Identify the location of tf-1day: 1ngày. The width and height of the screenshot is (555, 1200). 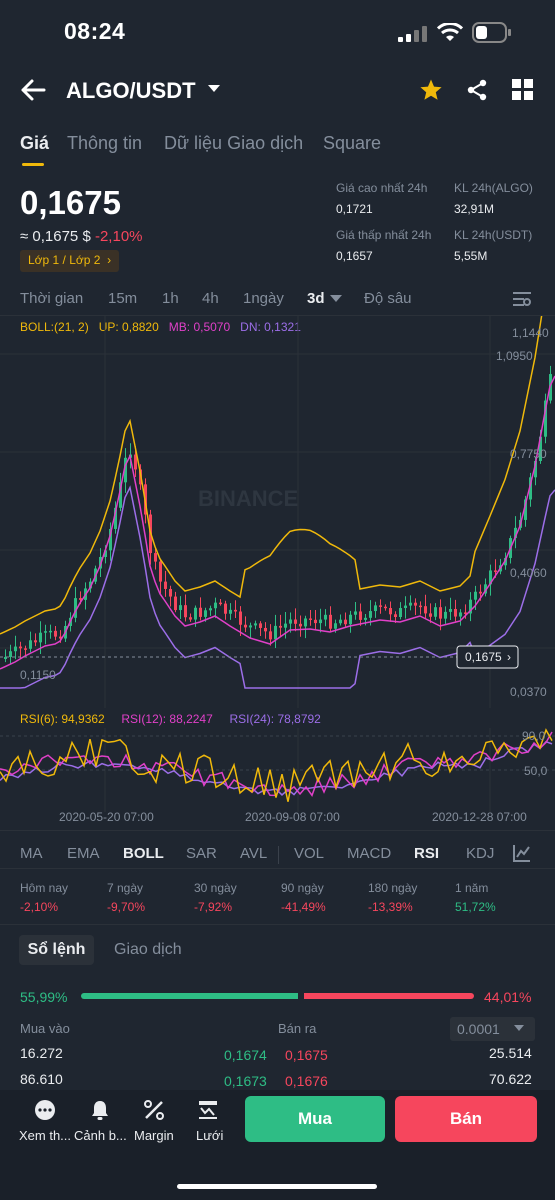
(263, 298).